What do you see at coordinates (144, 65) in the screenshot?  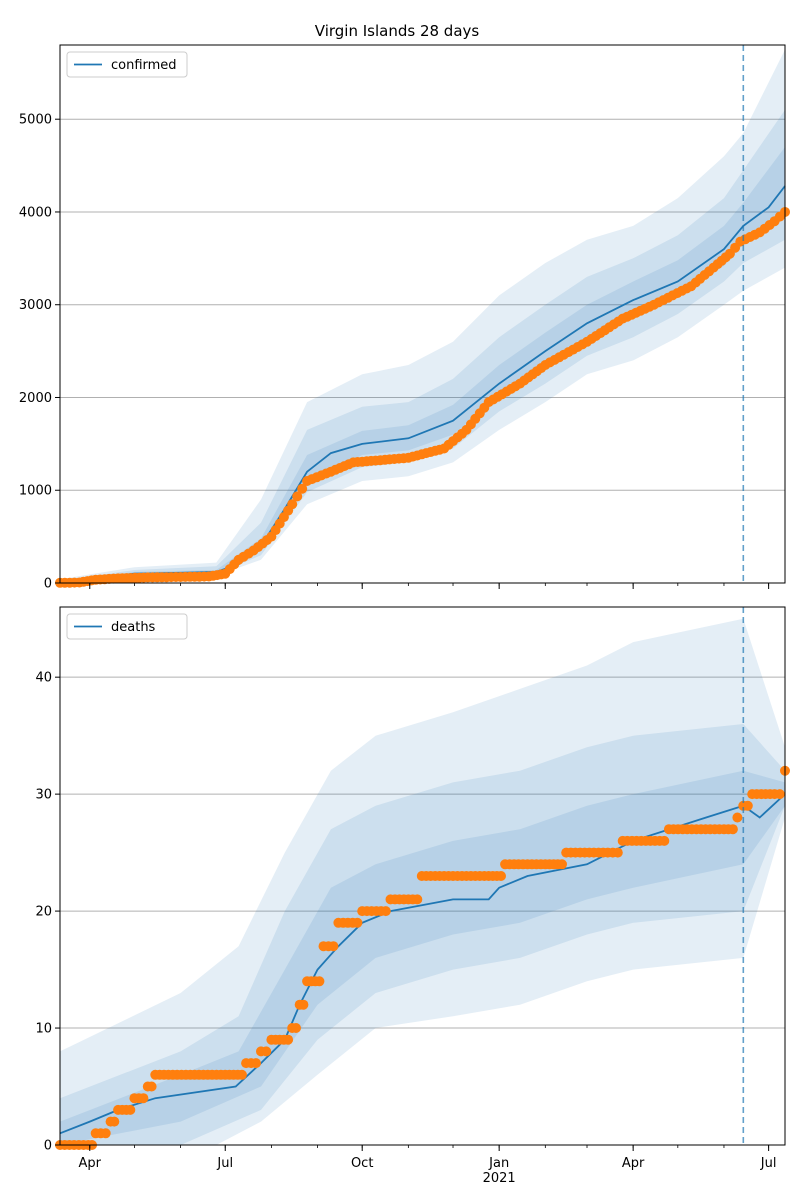 I see `legend-label: confirmed` at bounding box center [144, 65].